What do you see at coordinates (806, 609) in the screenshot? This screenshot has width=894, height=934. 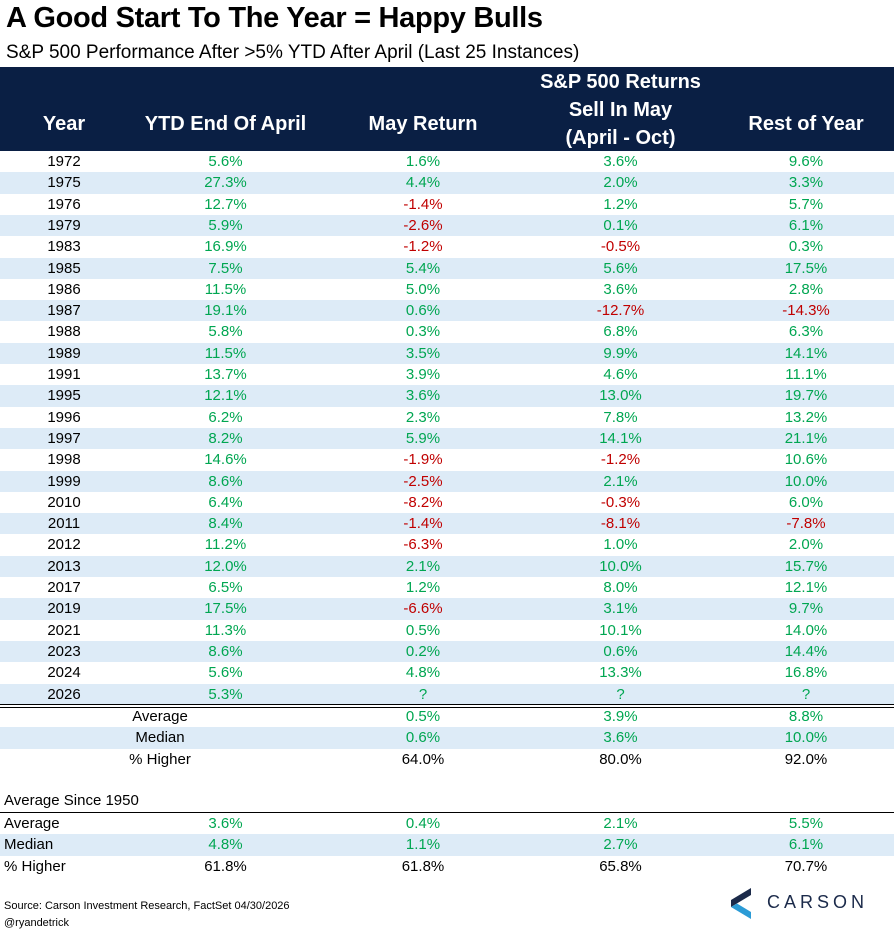 I see `rest-cell: 9.7%` at bounding box center [806, 609].